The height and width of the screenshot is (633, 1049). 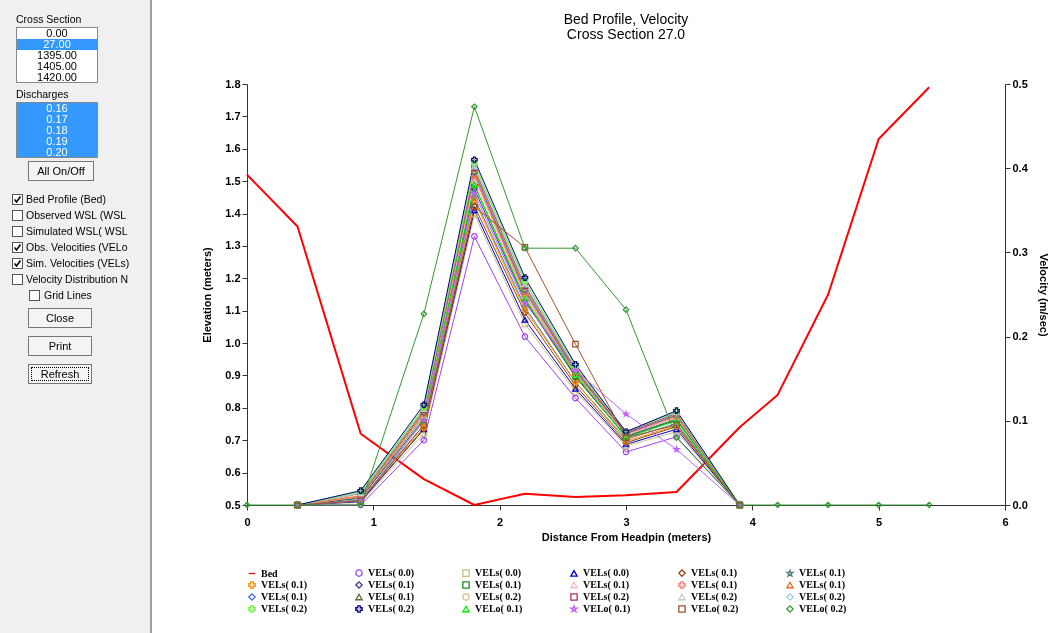 What do you see at coordinates (1043, 295) in the screenshot?
I see `y2-axis-title: Velocity (m/sec)` at bounding box center [1043, 295].